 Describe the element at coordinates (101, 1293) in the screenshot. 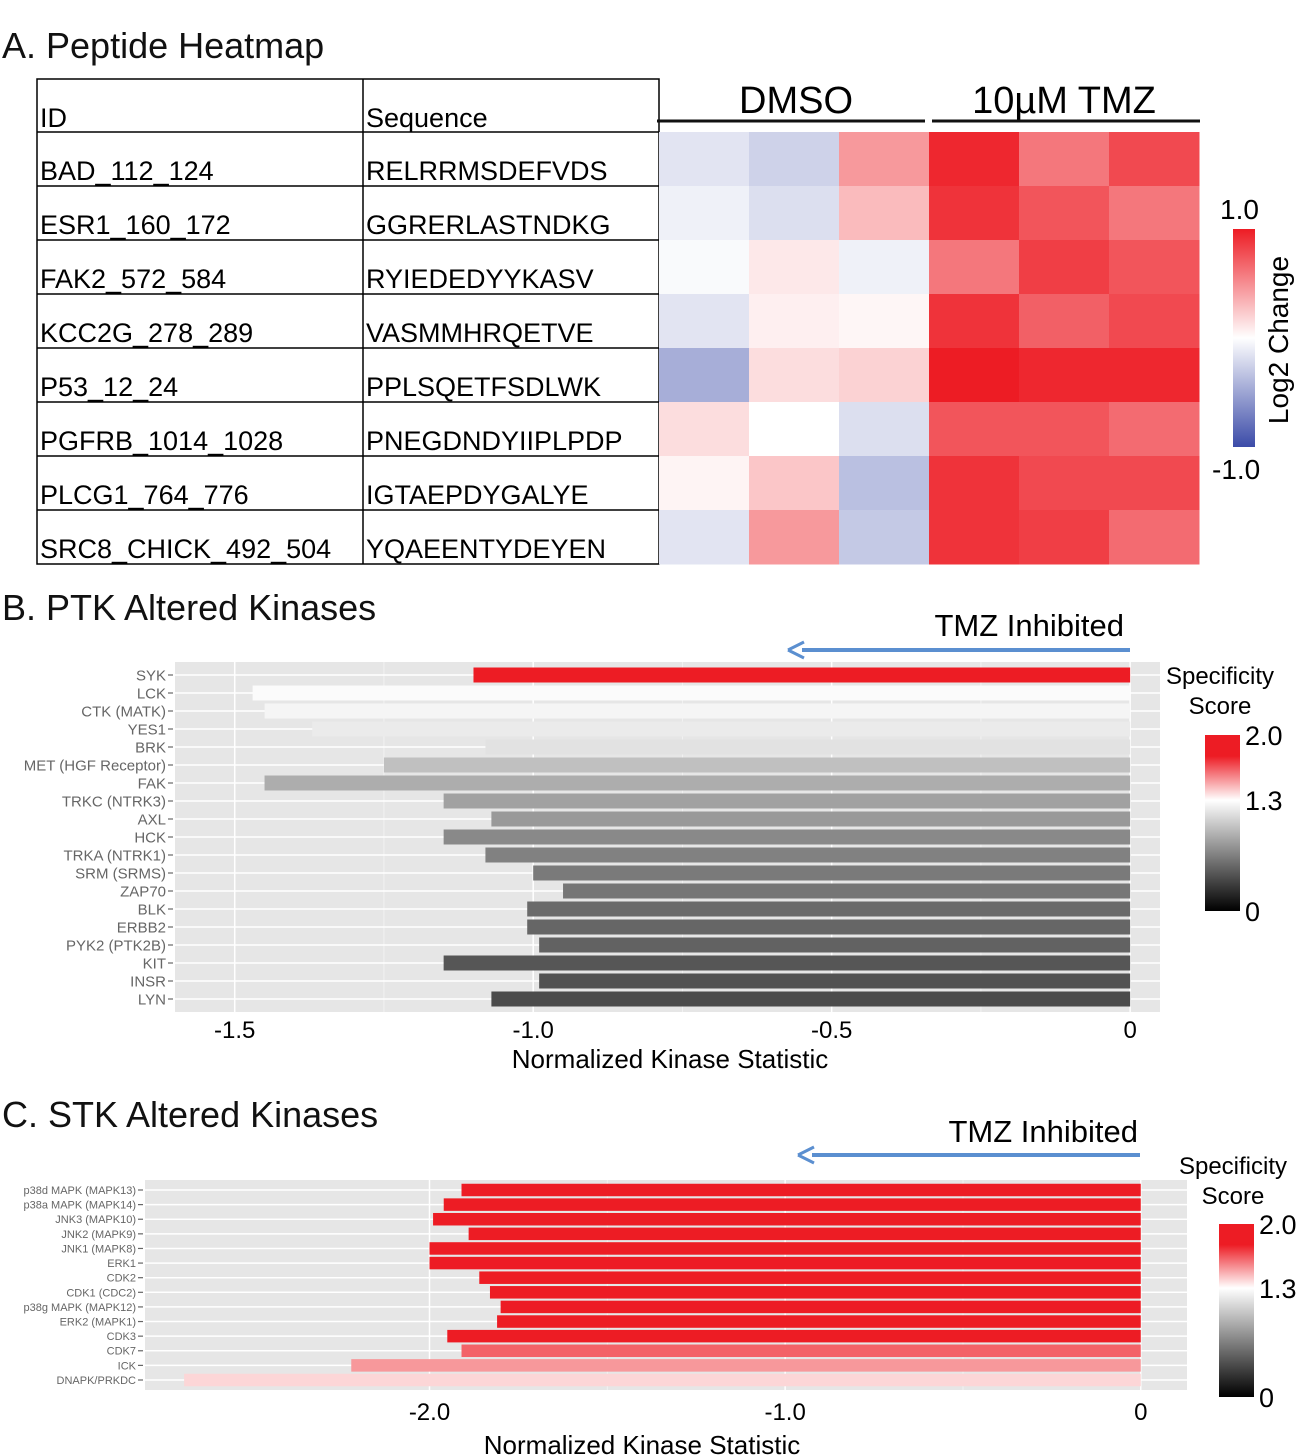

I see `kinase-label: CDK1 (CDC2)` at that location.